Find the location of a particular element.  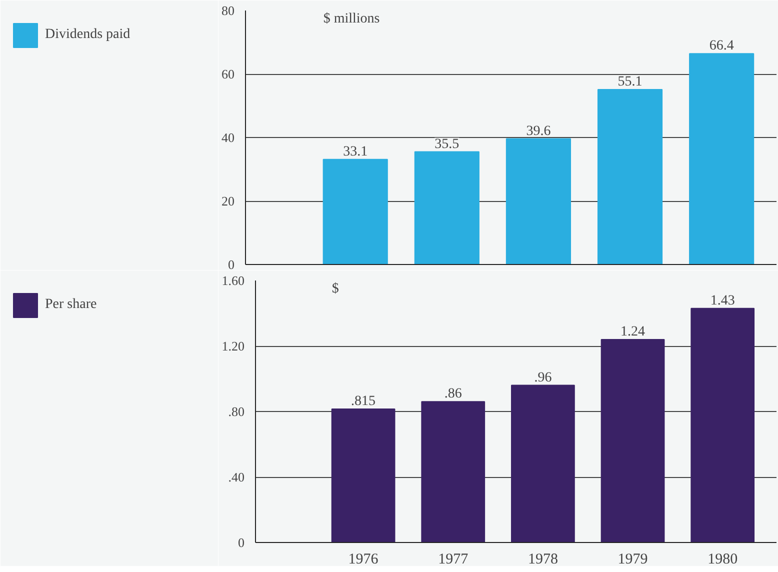

x-tick-label: 1980 is located at coordinates (723, 560).